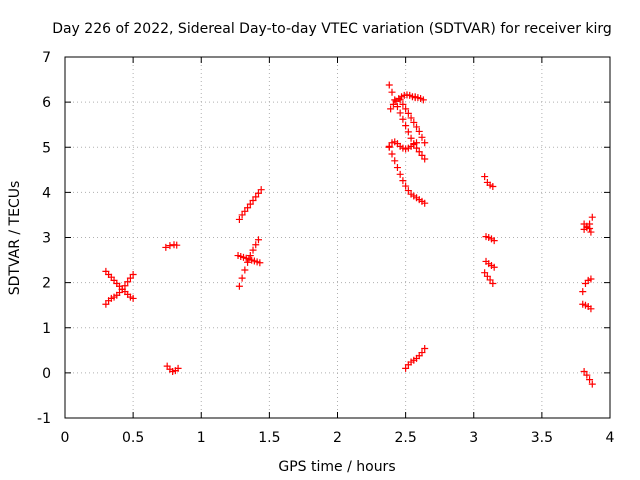  What do you see at coordinates (46, 284) in the screenshot?
I see `y-tick-label: 2` at bounding box center [46, 284].